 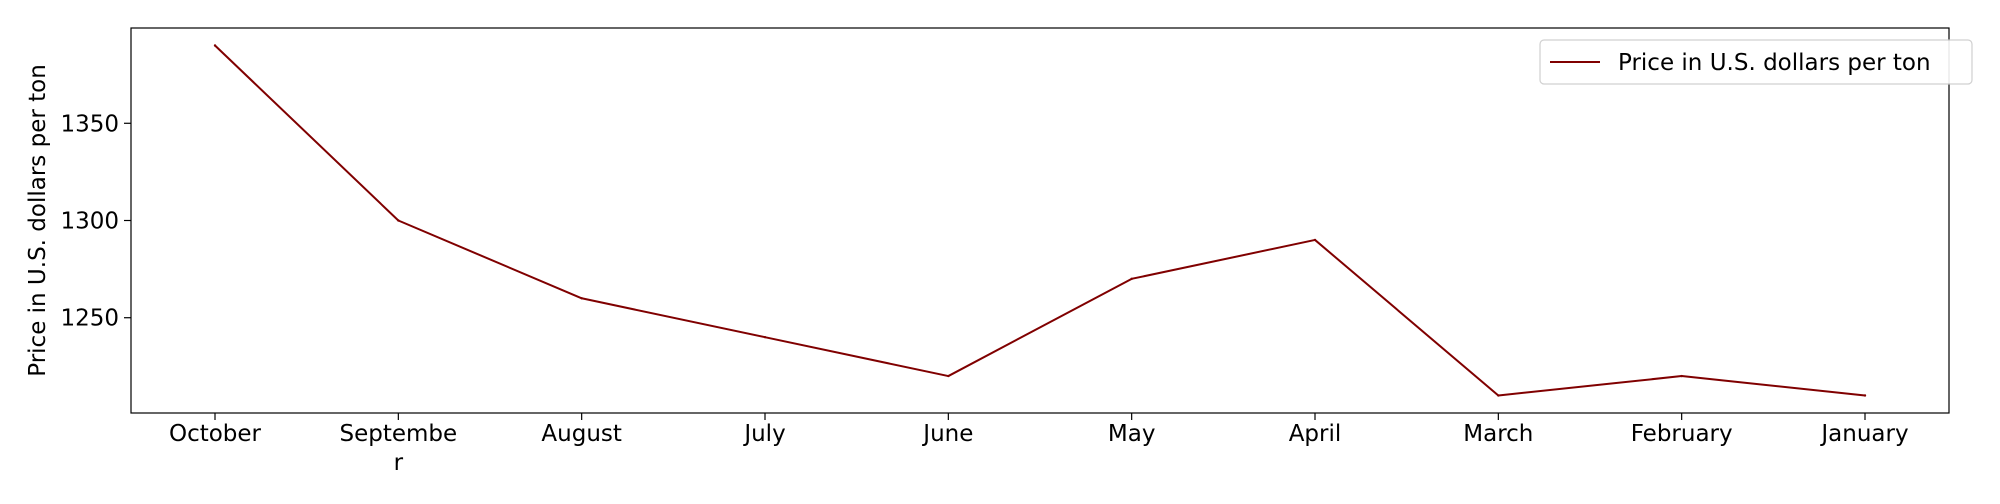 I want to click on x-tick-label: June, so click(x=947, y=434).